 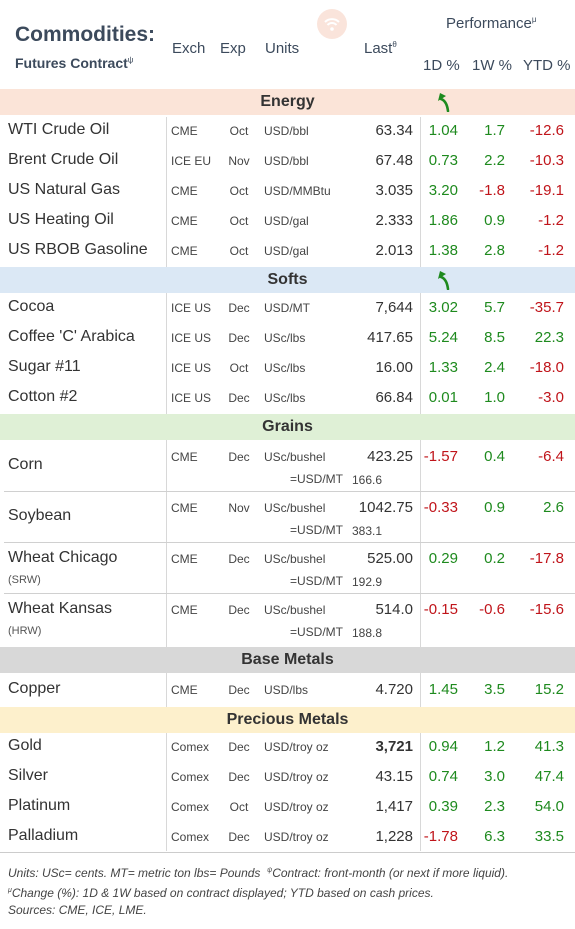 What do you see at coordinates (40, 515) in the screenshot?
I see `commodity-name: Soybean` at bounding box center [40, 515].